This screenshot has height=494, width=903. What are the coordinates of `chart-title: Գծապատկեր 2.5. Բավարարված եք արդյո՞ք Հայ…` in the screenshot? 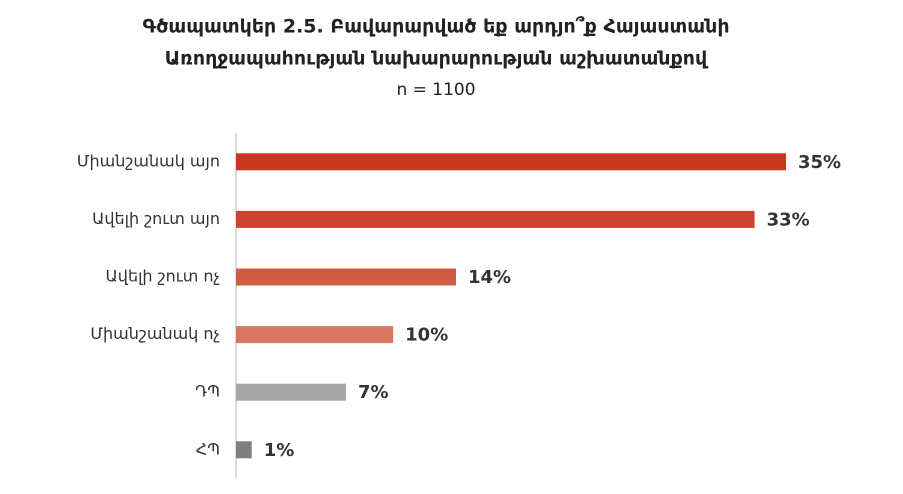 It's located at (435, 26).